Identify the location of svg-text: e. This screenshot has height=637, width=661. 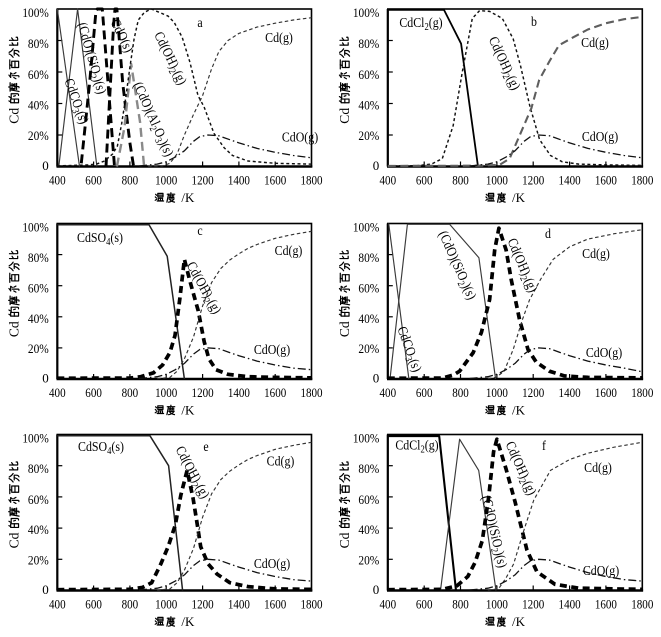
(205, 446).